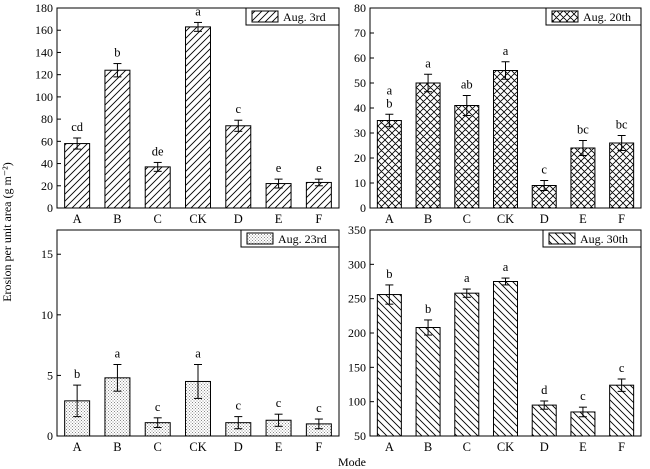 This screenshot has height=469, width=650. I want to click on legend-label: Aug. 20th, so click(607, 17).